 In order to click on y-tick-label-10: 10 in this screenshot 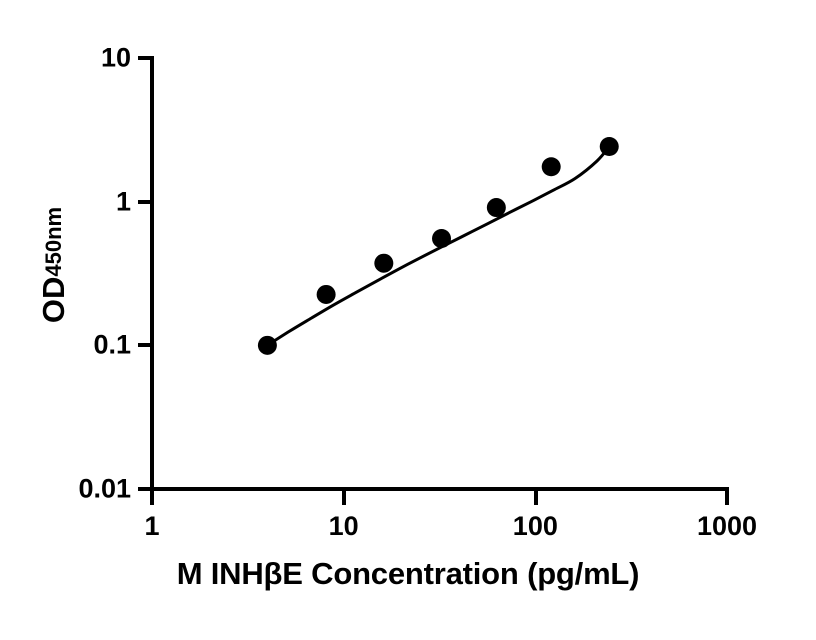, I will do `click(115, 57)`.